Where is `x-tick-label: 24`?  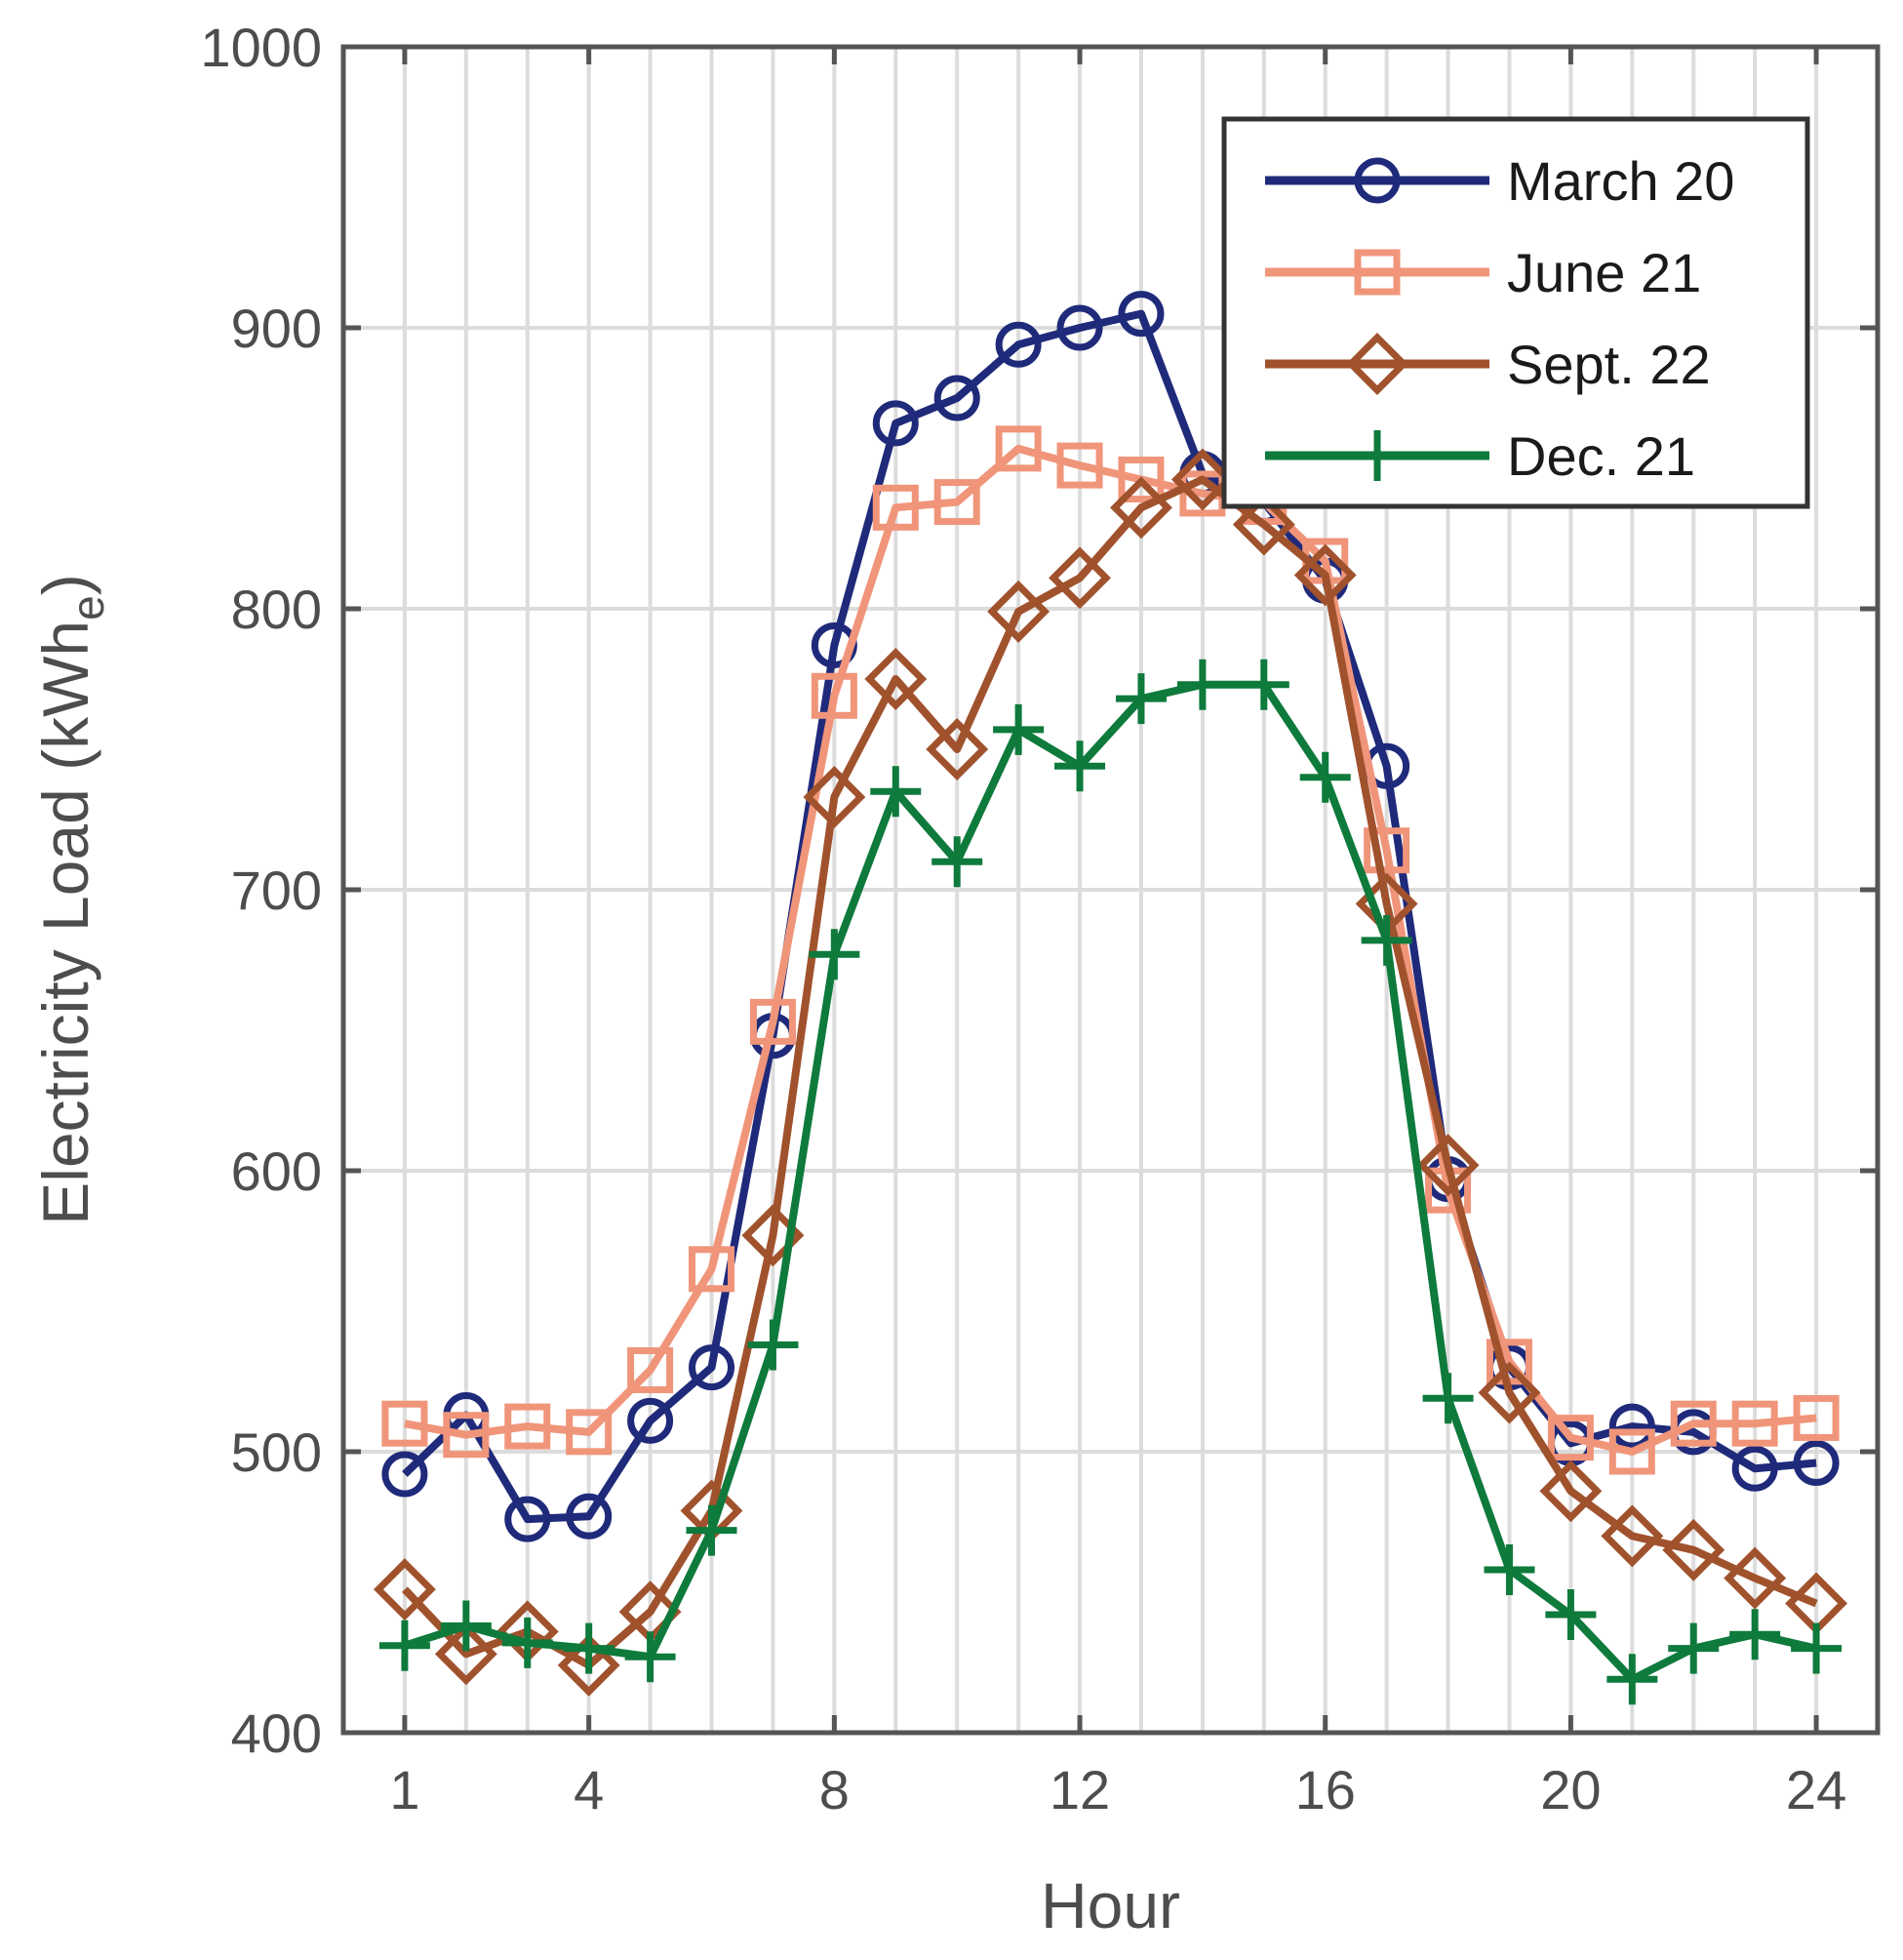
x-tick-label: 24 is located at coordinates (1816, 1789).